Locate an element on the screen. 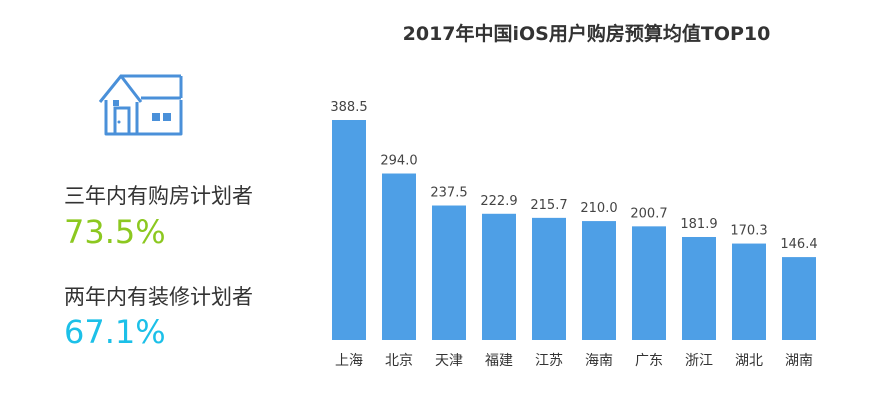 The image size is (873, 405). category-label: 福建 is located at coordinates (499, 361).